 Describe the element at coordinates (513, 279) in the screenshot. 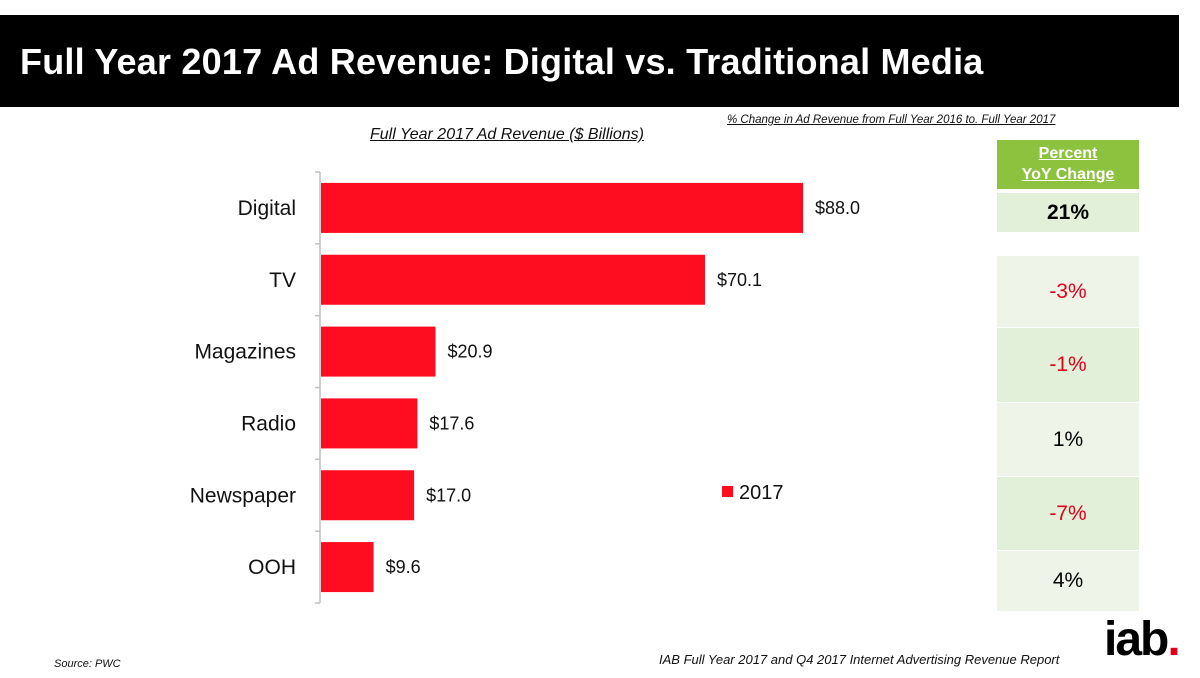

I see `bar-tv` at that location.